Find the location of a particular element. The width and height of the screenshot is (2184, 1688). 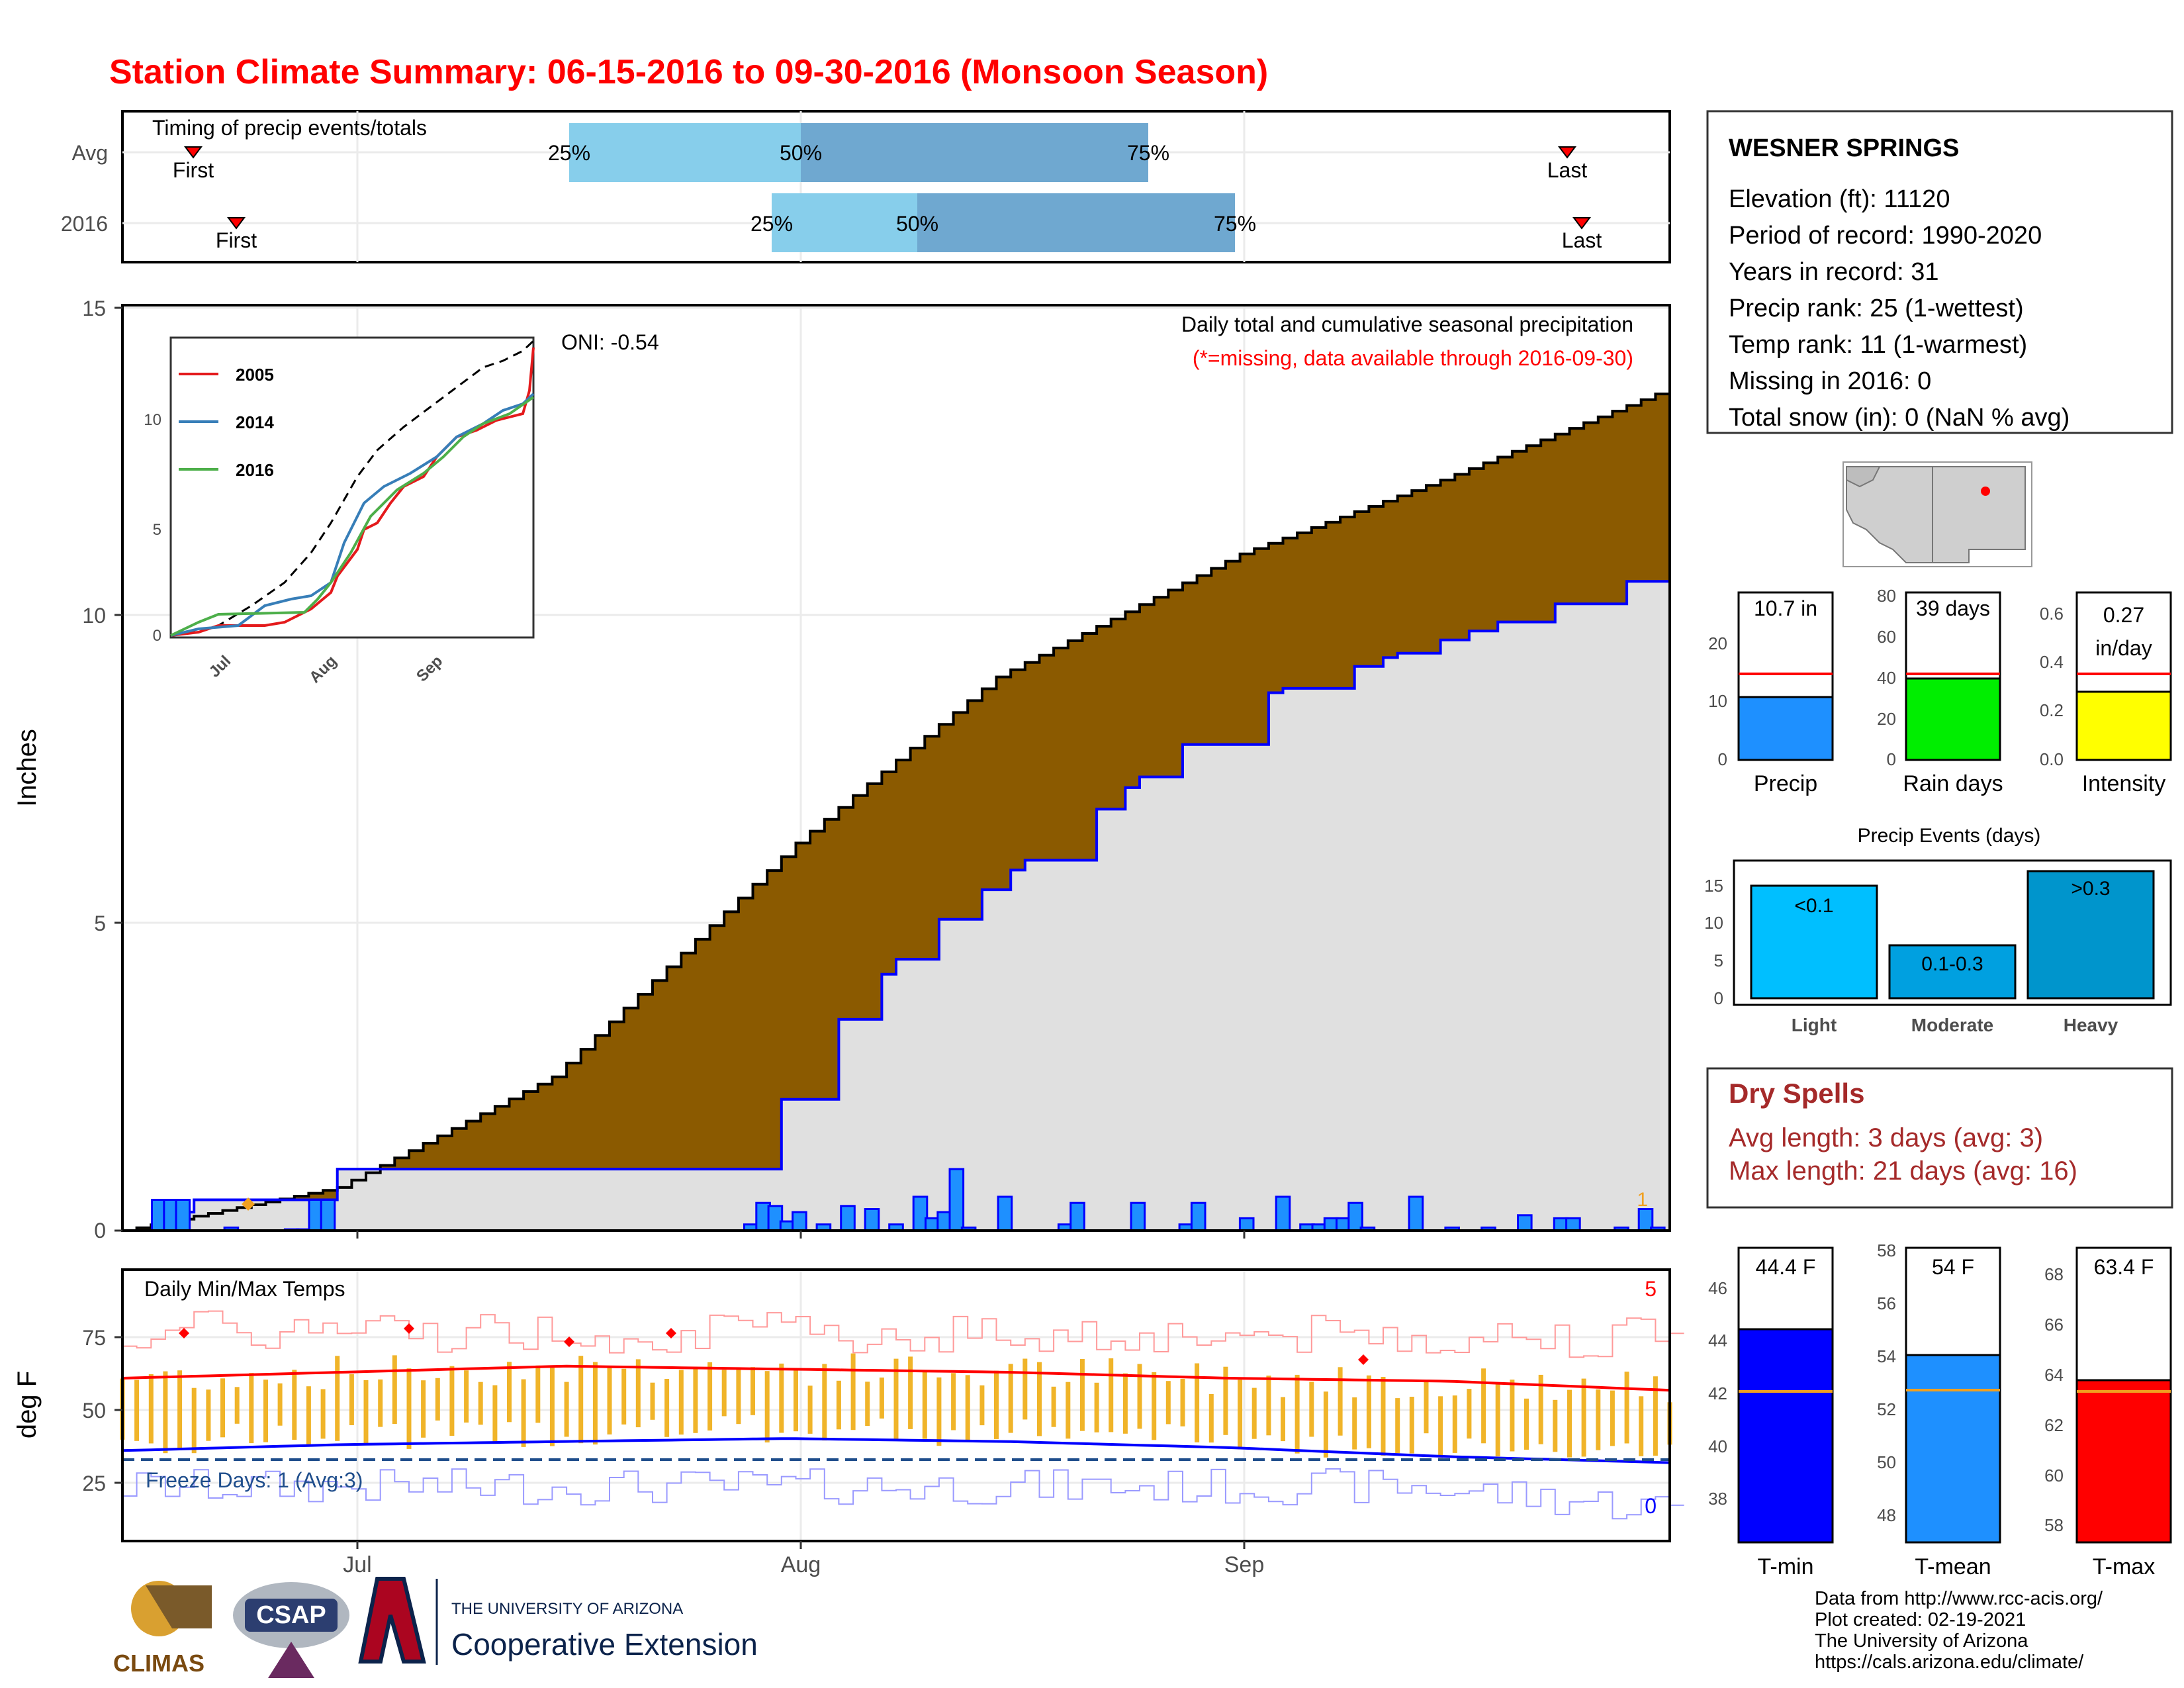

record-hot-markers is located at coordinates (774, 1344).